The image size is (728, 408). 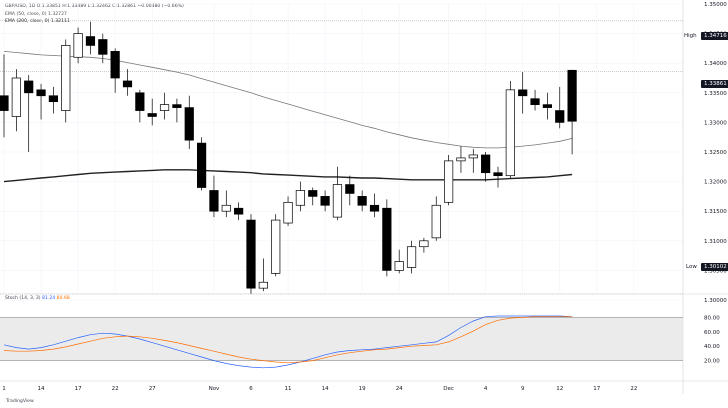 I want to click on price-tick-label: 1.32000, so click(x=715, y=183).